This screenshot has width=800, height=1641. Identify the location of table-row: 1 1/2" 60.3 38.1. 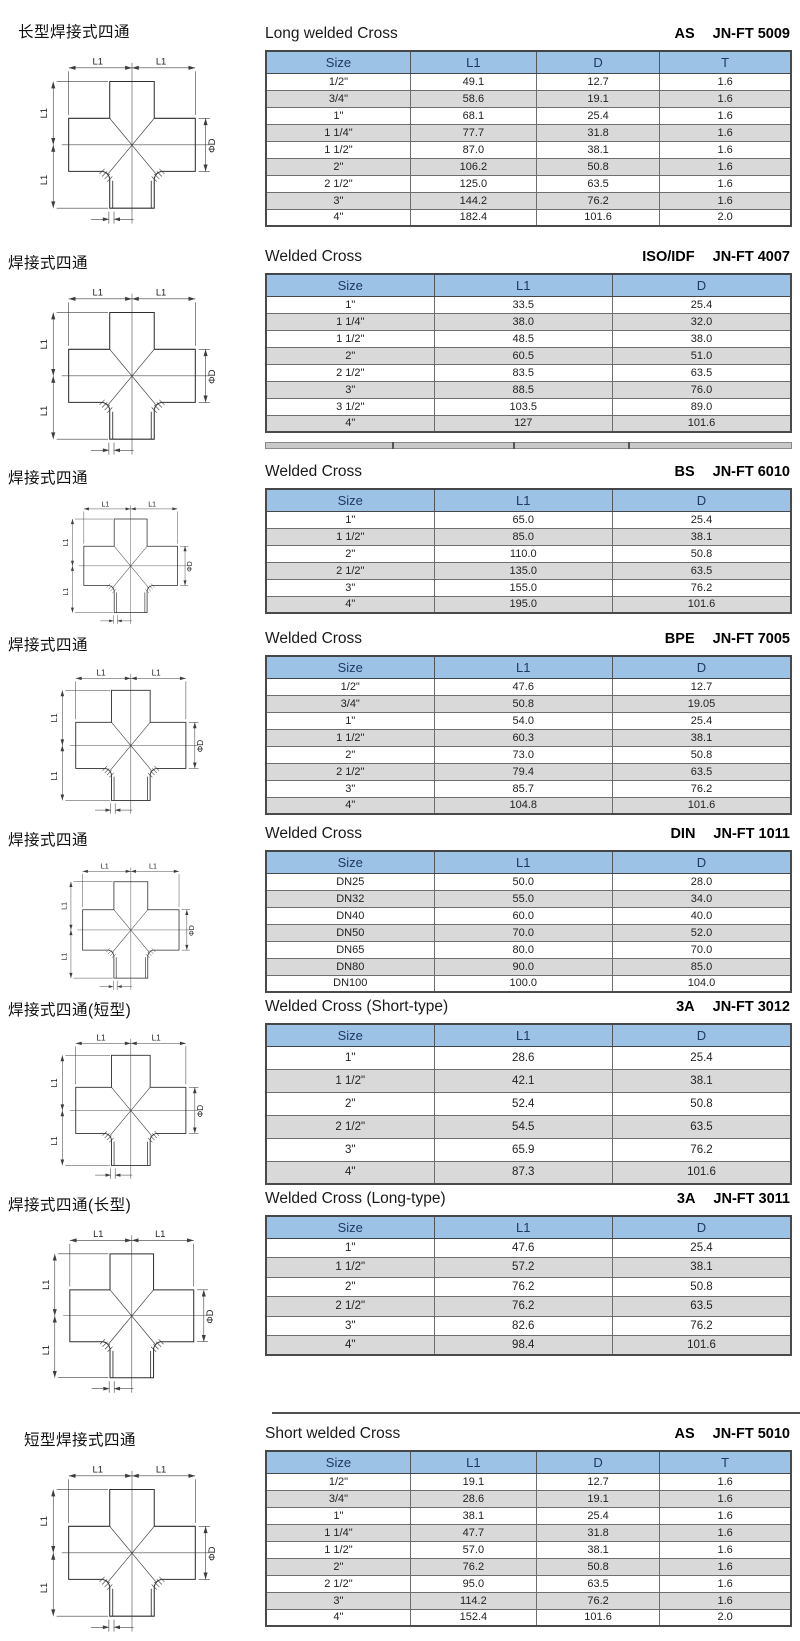
(528, 737).